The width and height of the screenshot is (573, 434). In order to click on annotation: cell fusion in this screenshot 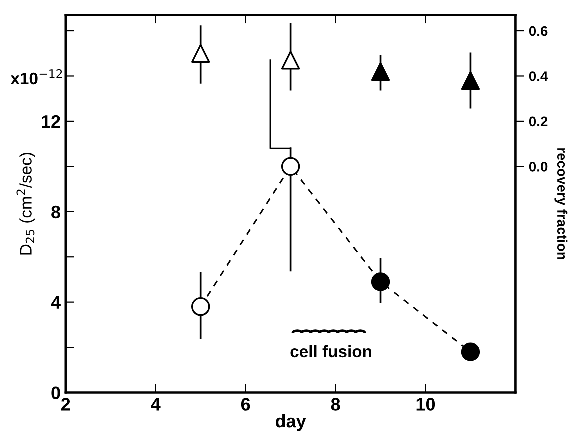, I will do `click(331, 351)`.